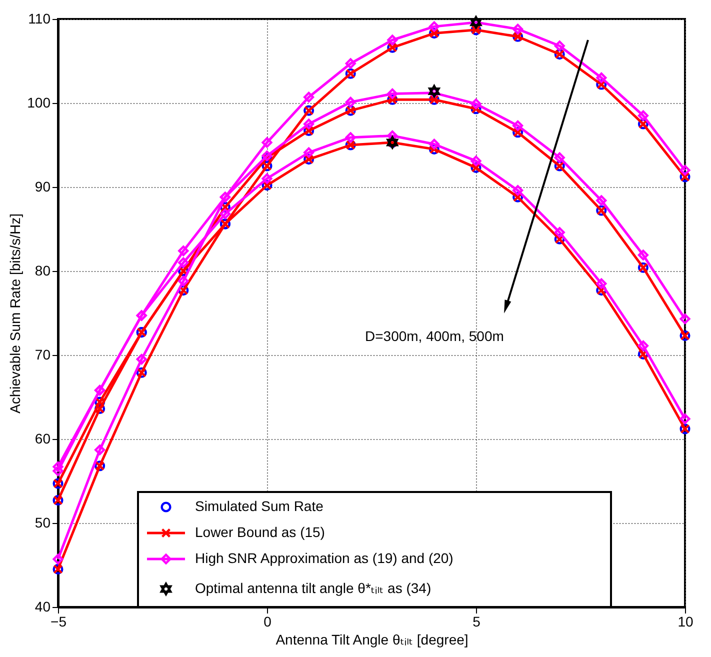  I want to click on x-axis-title: Antenna Tilt Angle θₜᵢₗₜ [degree], so click(372, 640).